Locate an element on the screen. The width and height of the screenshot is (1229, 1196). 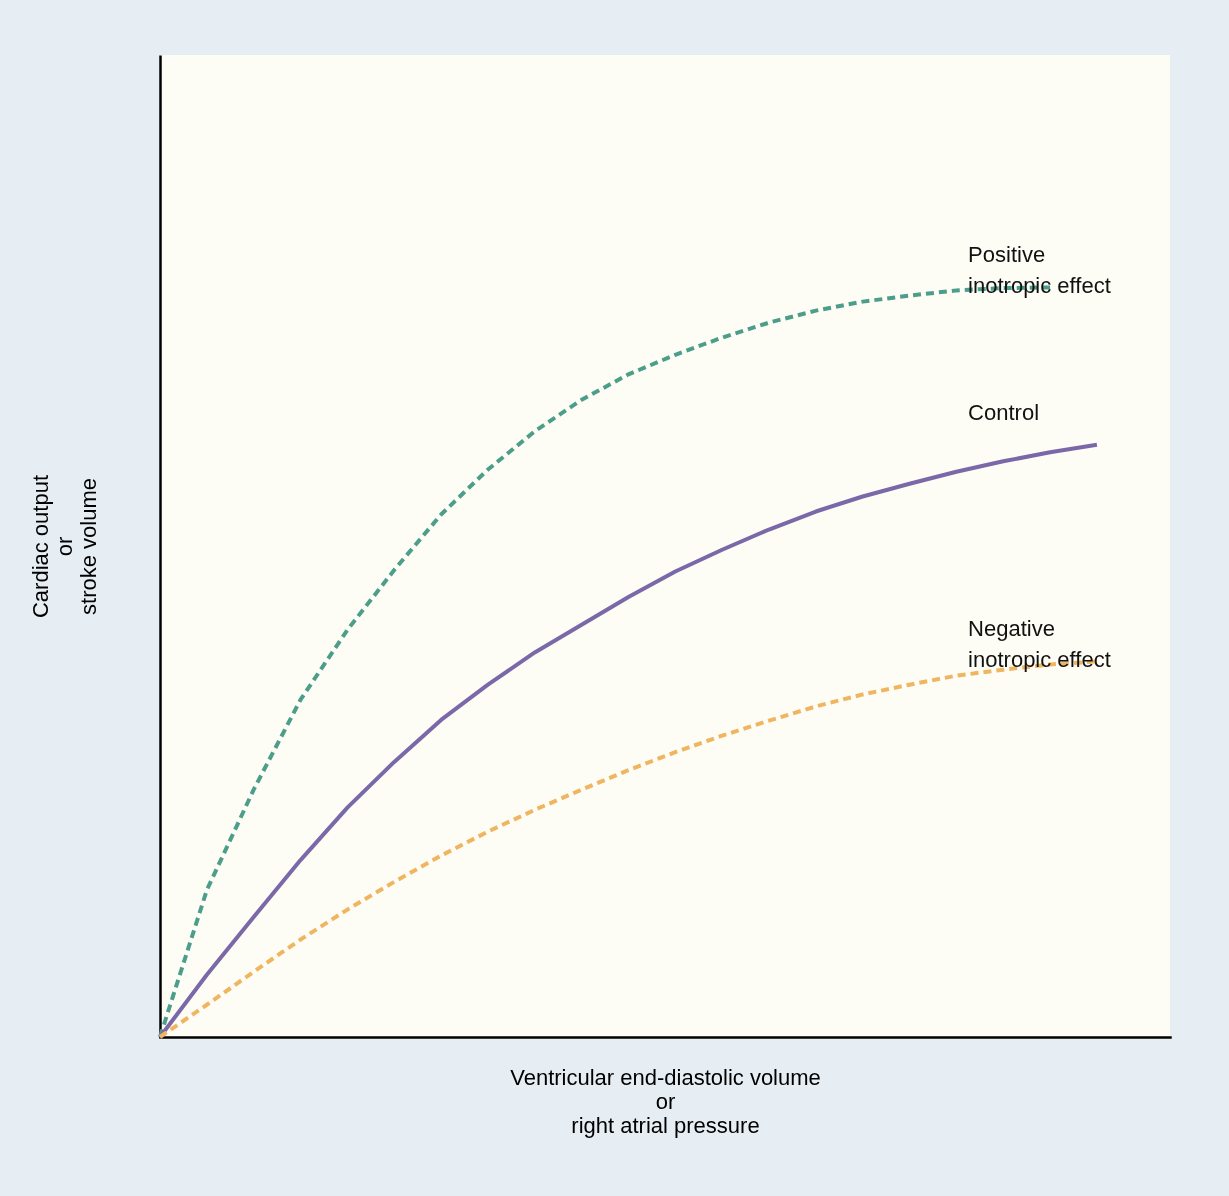
x-axis-title: Ventricular end-diastolic volume or right atrial pressure is located at coordinates (665, 1101).